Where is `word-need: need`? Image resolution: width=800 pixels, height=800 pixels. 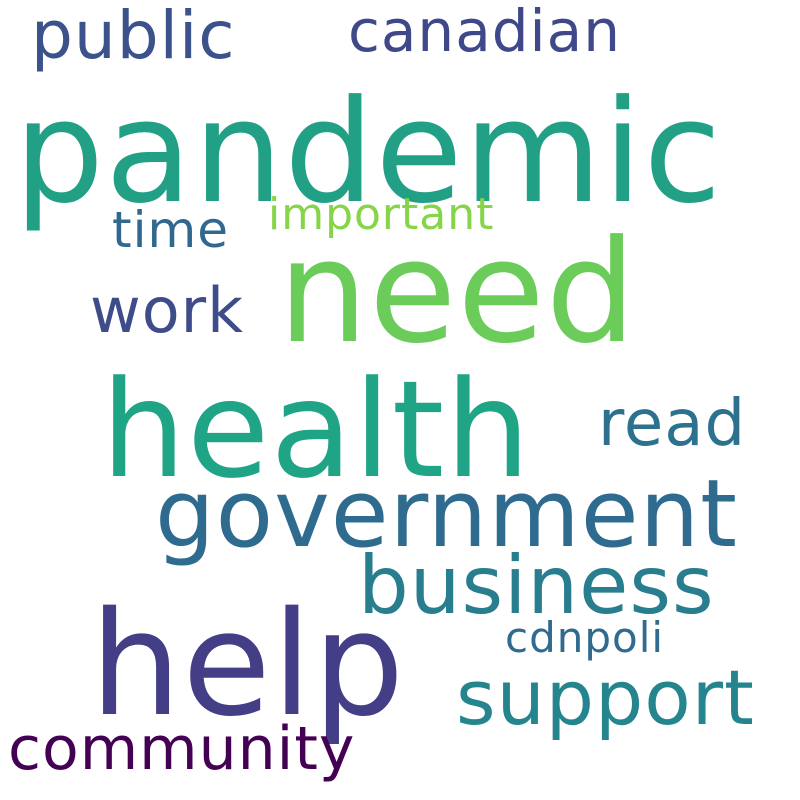
word-need: need is located at coordinates (457, 292).